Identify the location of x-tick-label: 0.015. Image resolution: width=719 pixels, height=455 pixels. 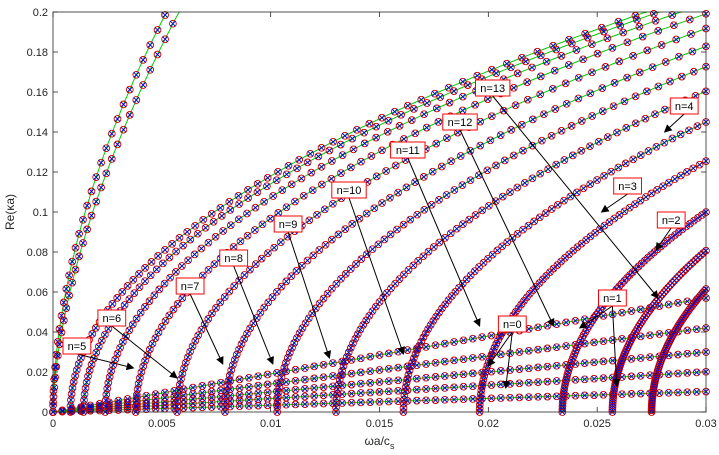
(380, 424).